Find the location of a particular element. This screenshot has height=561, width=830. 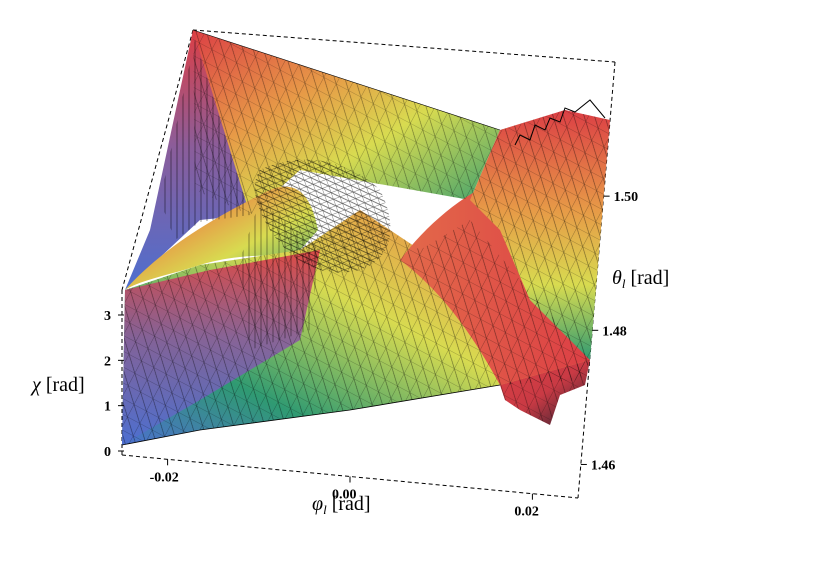

y-tick-label: 1.46 is located at coordinates (603, 465).